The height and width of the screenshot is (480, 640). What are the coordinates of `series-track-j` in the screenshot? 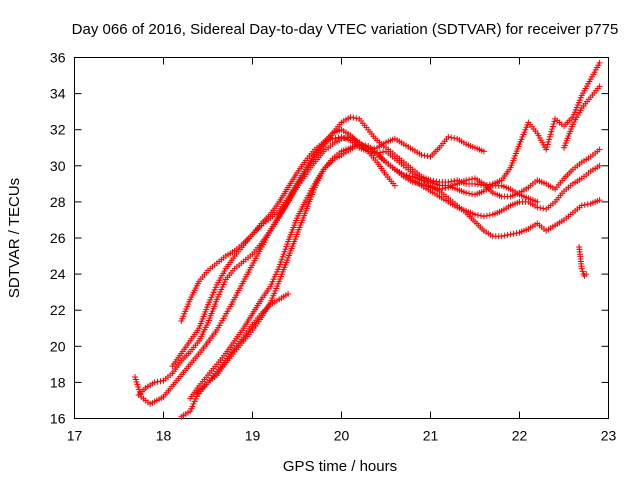 It's located at (583, 261).